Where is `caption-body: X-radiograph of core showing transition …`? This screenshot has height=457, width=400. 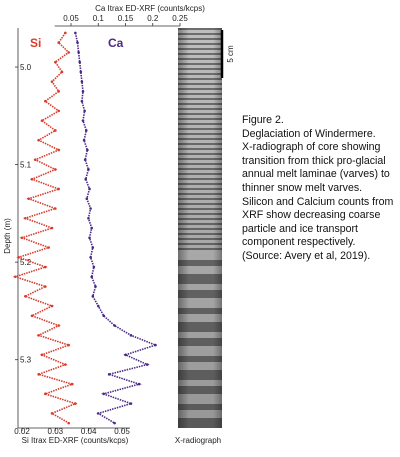 caption-body: X-radiograph of core showing transition … is located at coordinates (318, 195).